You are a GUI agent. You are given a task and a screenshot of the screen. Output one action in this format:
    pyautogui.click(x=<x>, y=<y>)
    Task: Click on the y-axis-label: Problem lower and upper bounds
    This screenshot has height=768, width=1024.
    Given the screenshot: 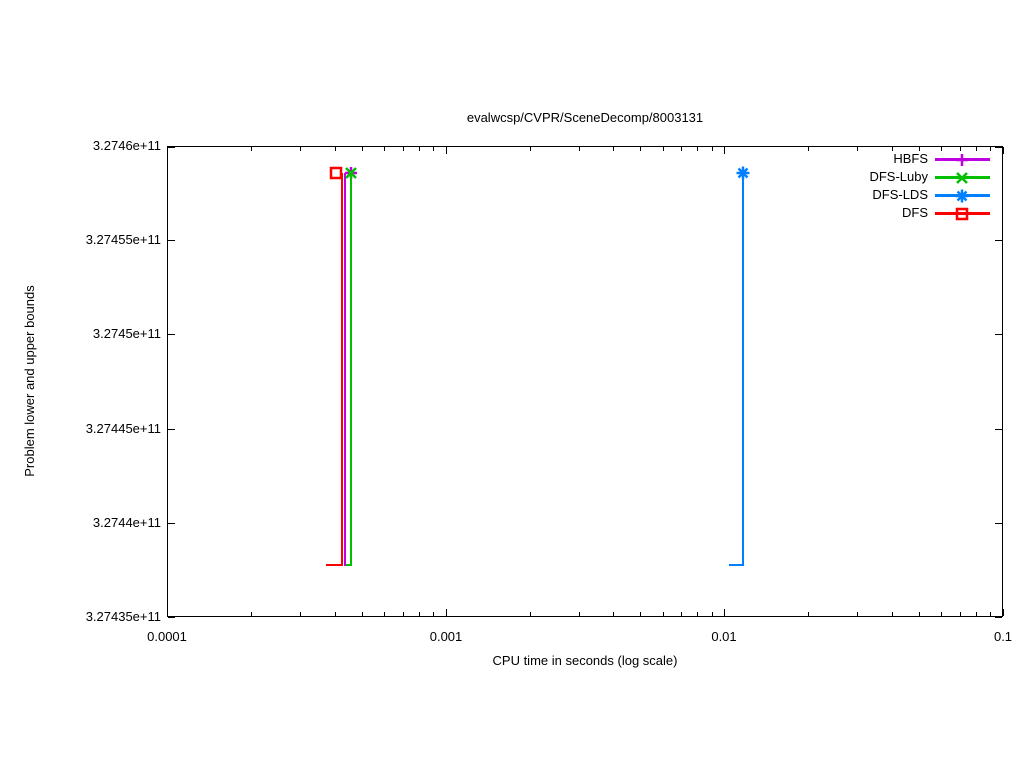 What is the action you would take?
    pyautogui.click(x=29, y=381)
    